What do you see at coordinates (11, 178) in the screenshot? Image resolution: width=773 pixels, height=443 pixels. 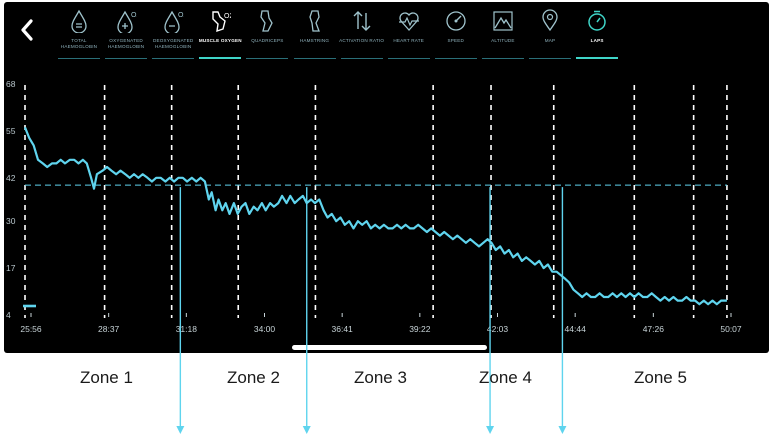 I see `y-tick-label: 42` at bounding box center [11, 178].